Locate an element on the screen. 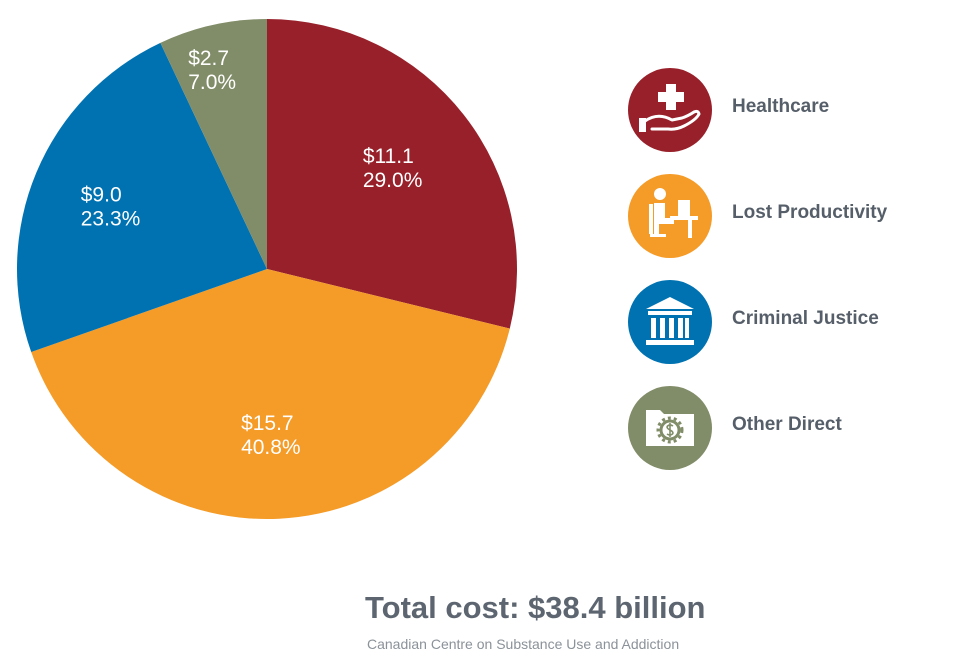 This screenshot has height=663, width=961. legend-item-other-direct: Other Direct is located at coordinates (788, 439).